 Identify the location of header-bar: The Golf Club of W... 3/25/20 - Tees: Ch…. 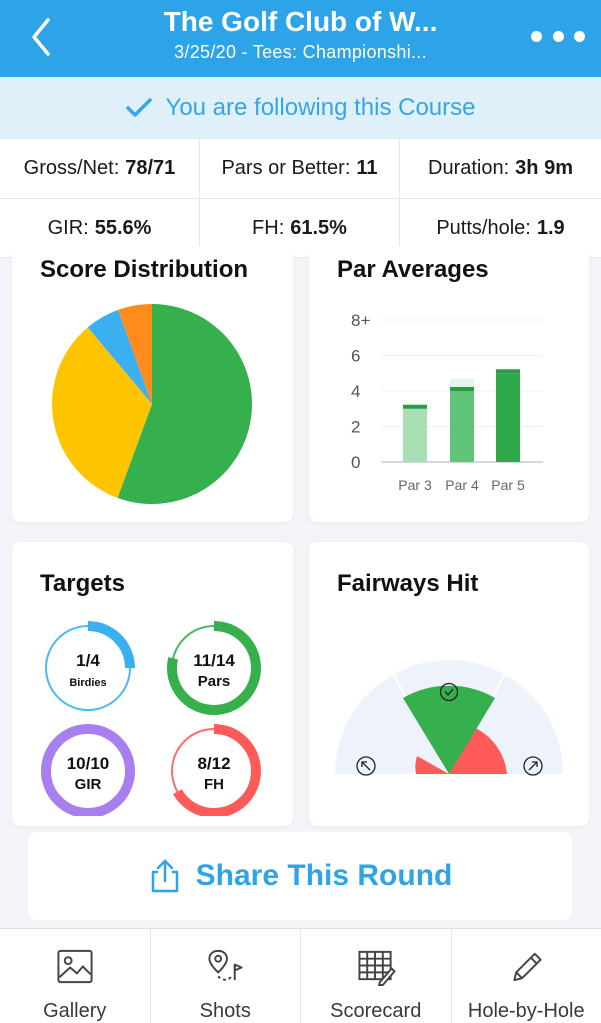
(300, 38).